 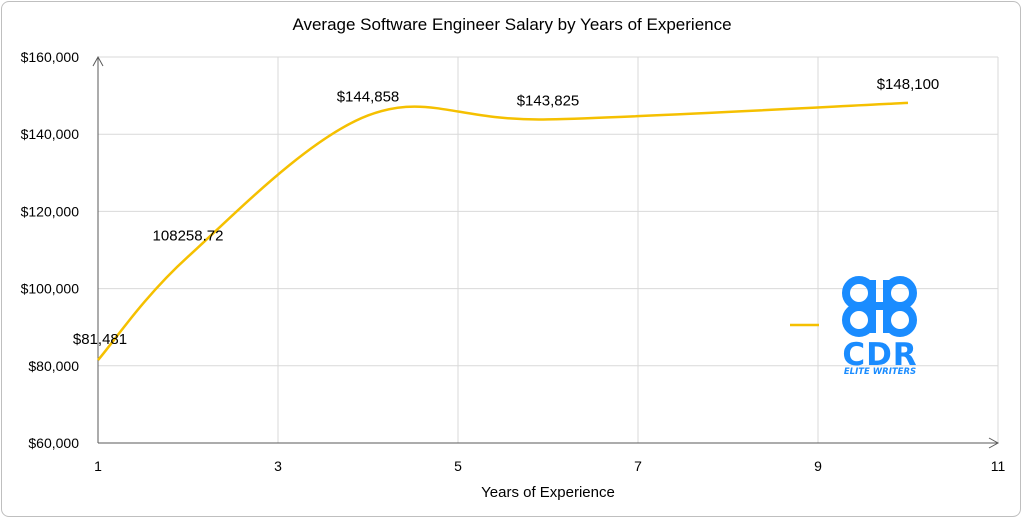 I want to click on x-tick-label: 3, so click(x=278, y=466).